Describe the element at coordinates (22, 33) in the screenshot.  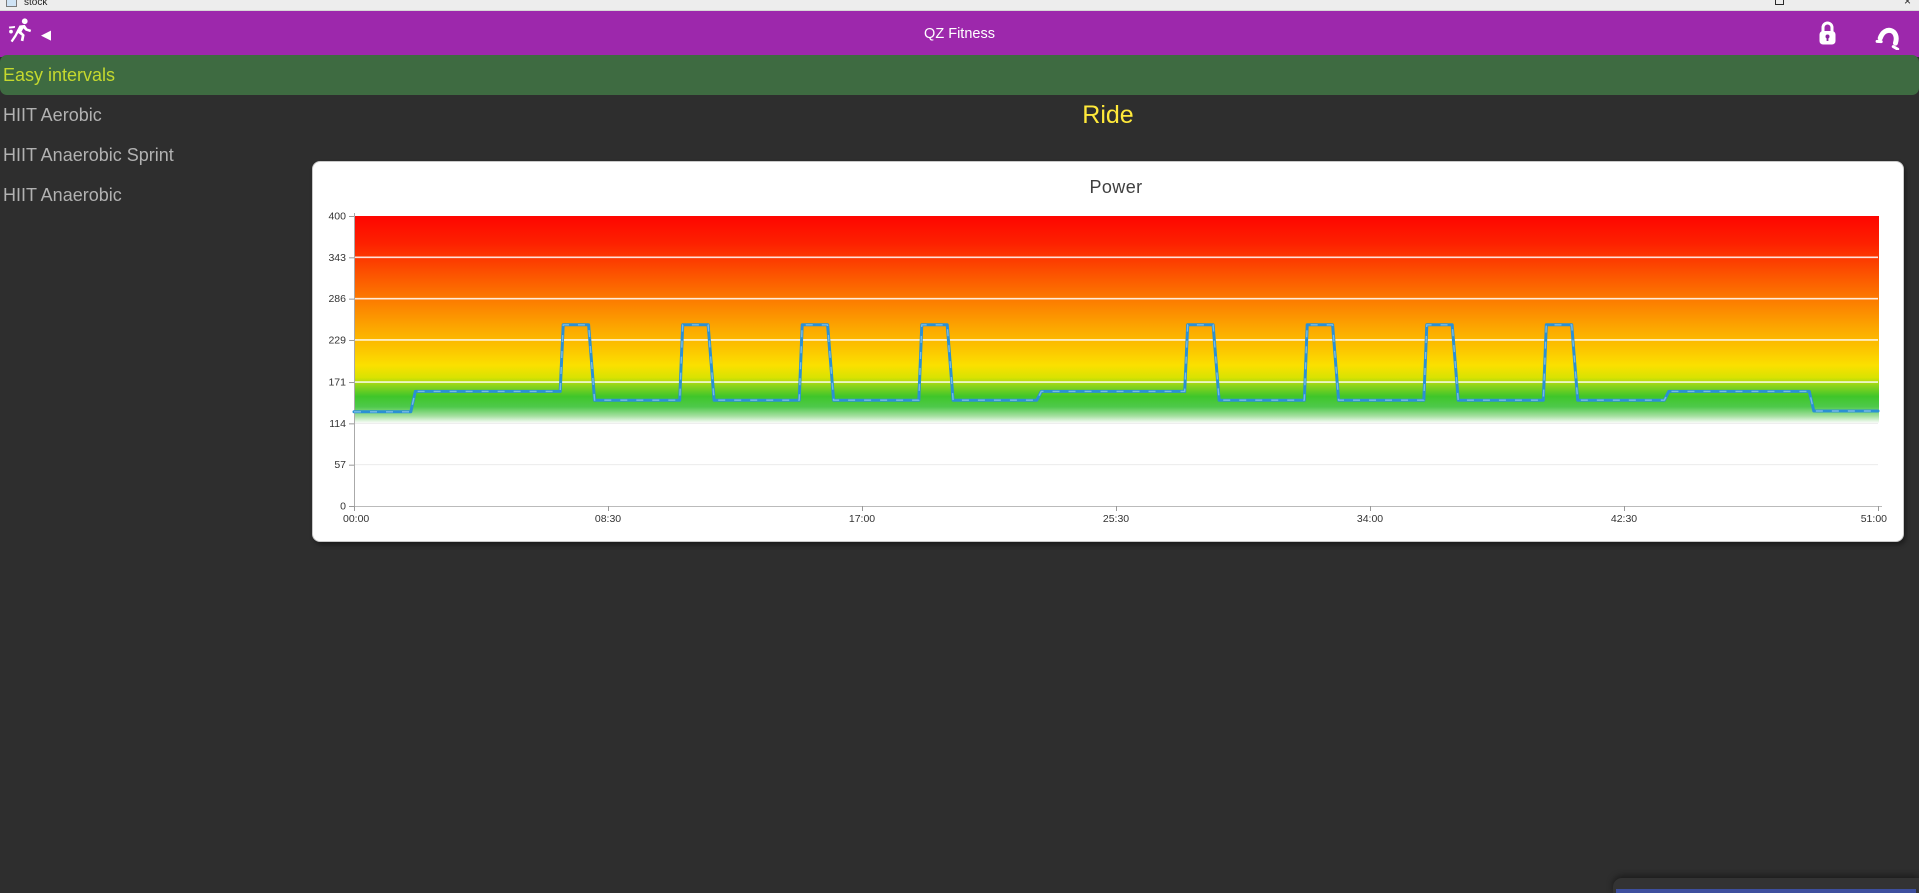
I see `runner-icon` at that location.